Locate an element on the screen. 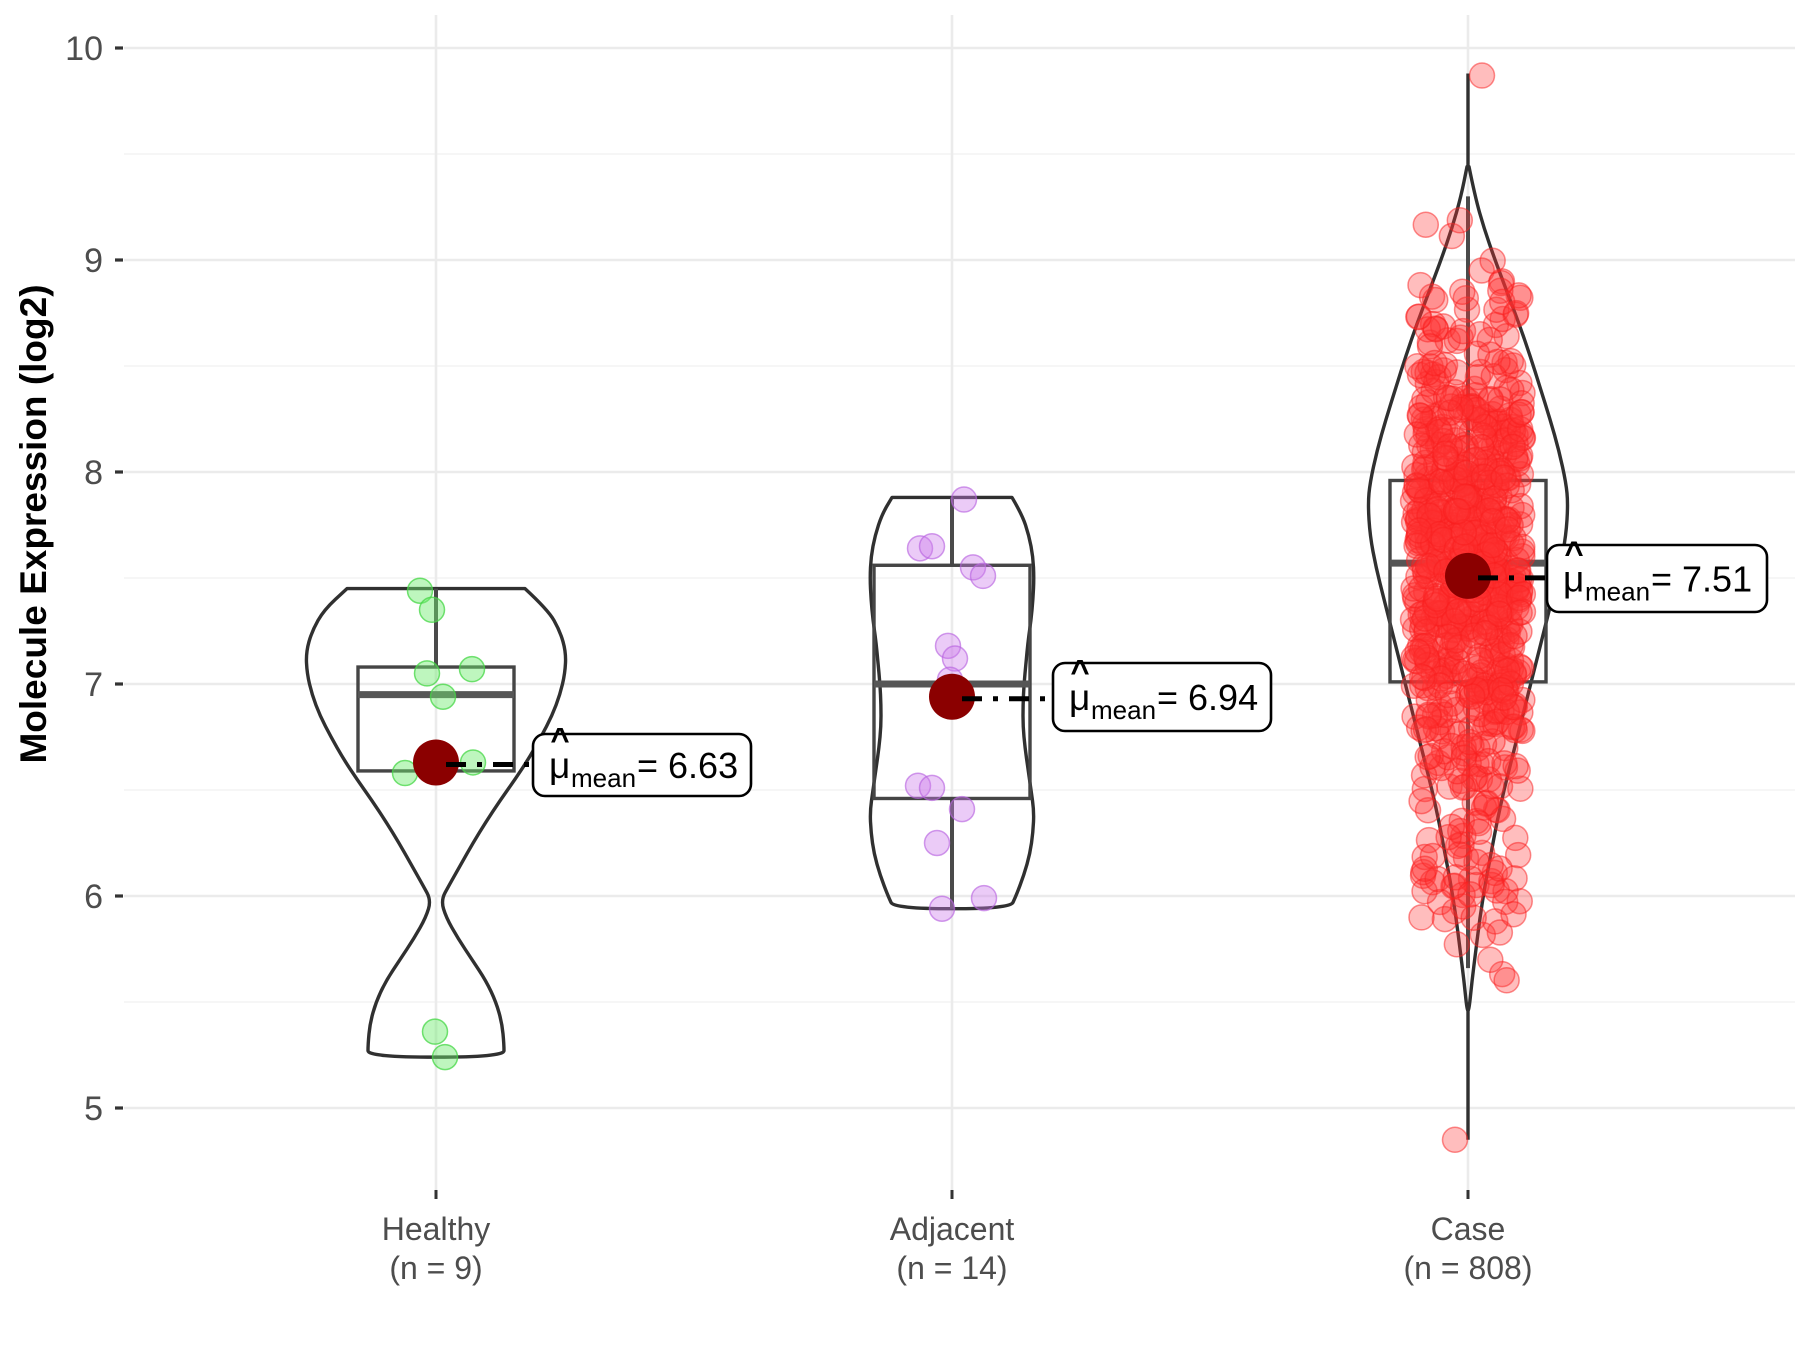  y-tick-label: 9 is located at coordinates (93, 261).